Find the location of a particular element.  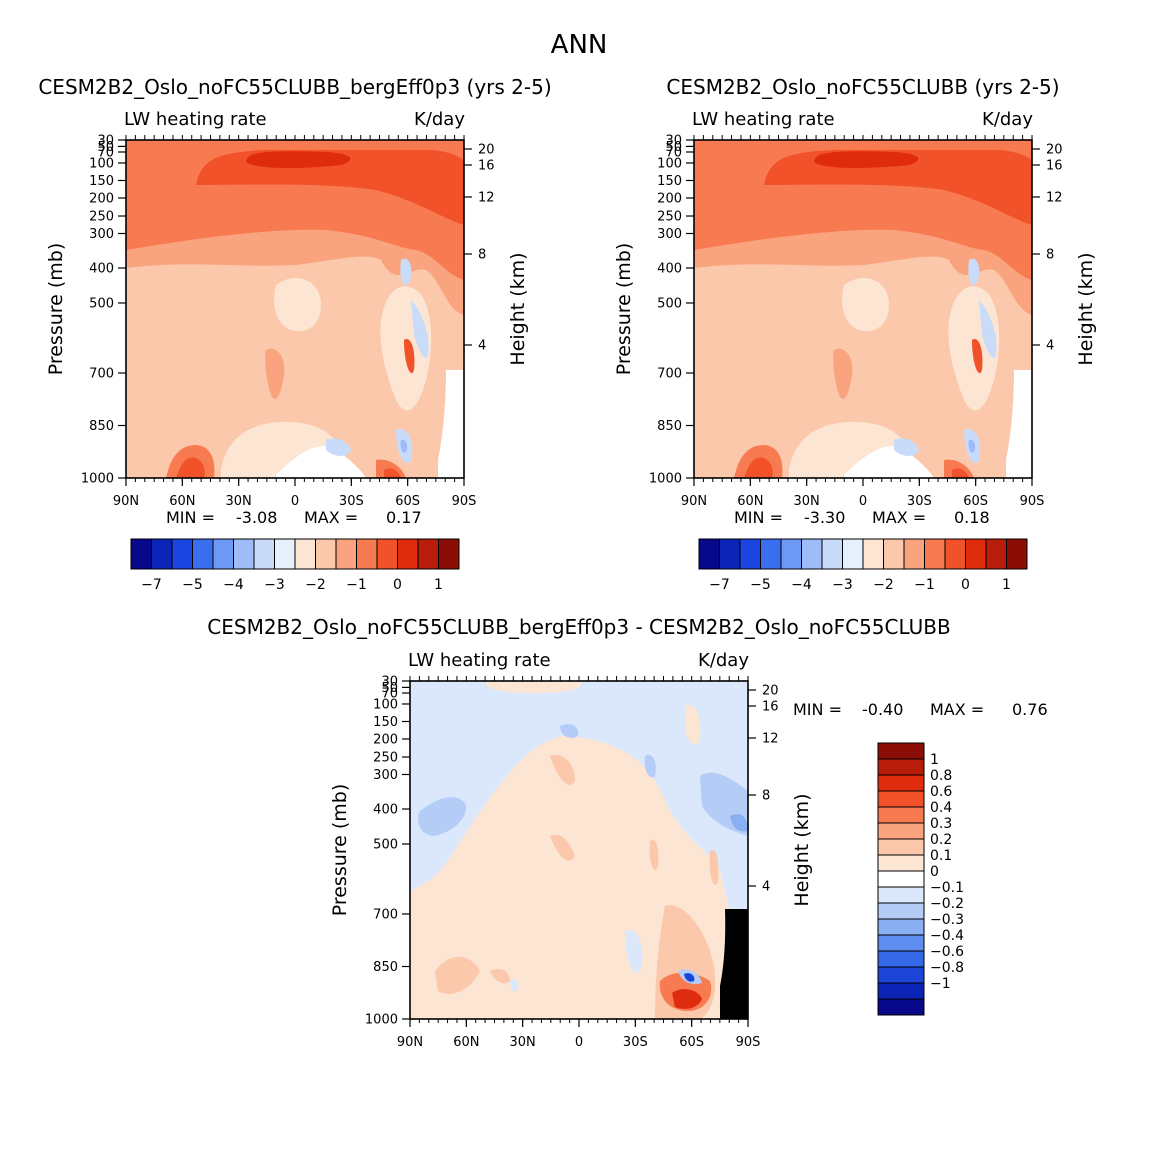

y-tick-label: 50 is located at coordinates (105, 147).